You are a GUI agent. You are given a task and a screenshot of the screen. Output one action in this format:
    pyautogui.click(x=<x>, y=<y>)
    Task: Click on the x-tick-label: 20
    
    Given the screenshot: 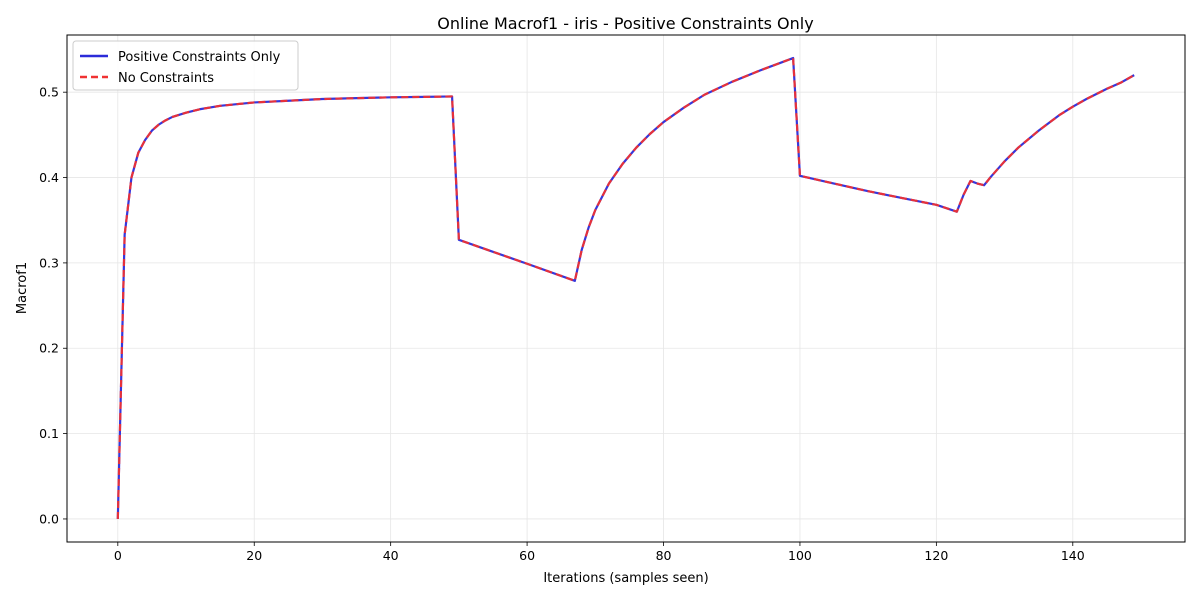 What is the action you would take?
    pyautogui.click(x=254, y=555)
    